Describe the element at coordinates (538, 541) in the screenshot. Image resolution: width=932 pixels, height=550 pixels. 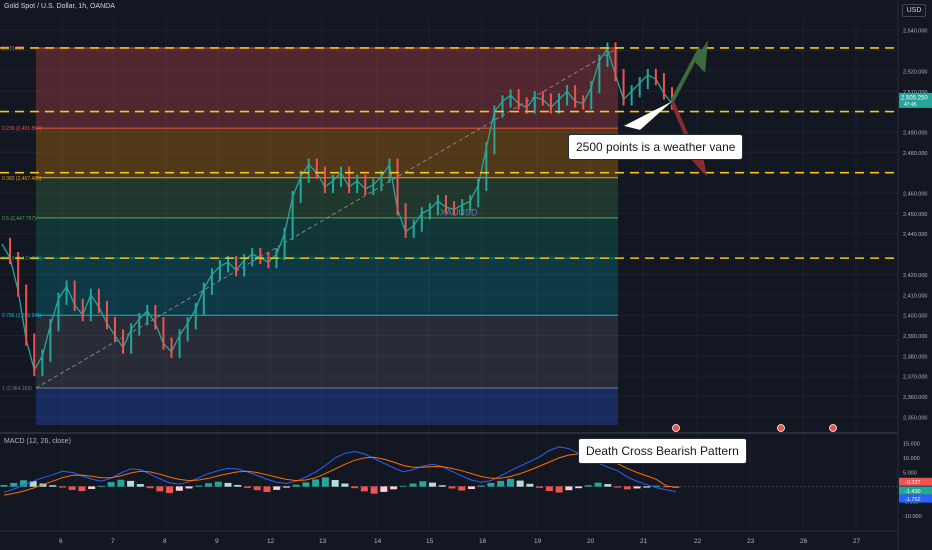
I see `time-tick-label: 19` at that location.